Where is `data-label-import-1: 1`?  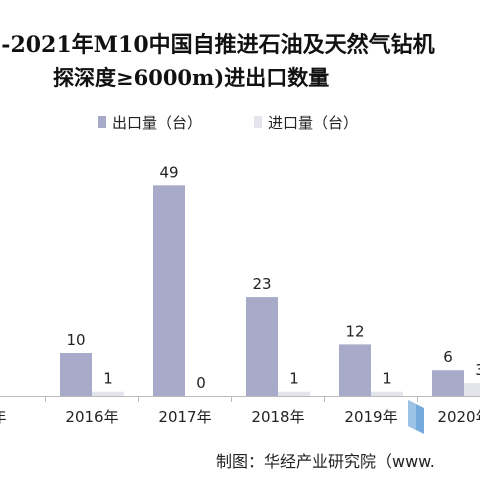 data-label-import-1: 1 is located at coordinates (108, 379).